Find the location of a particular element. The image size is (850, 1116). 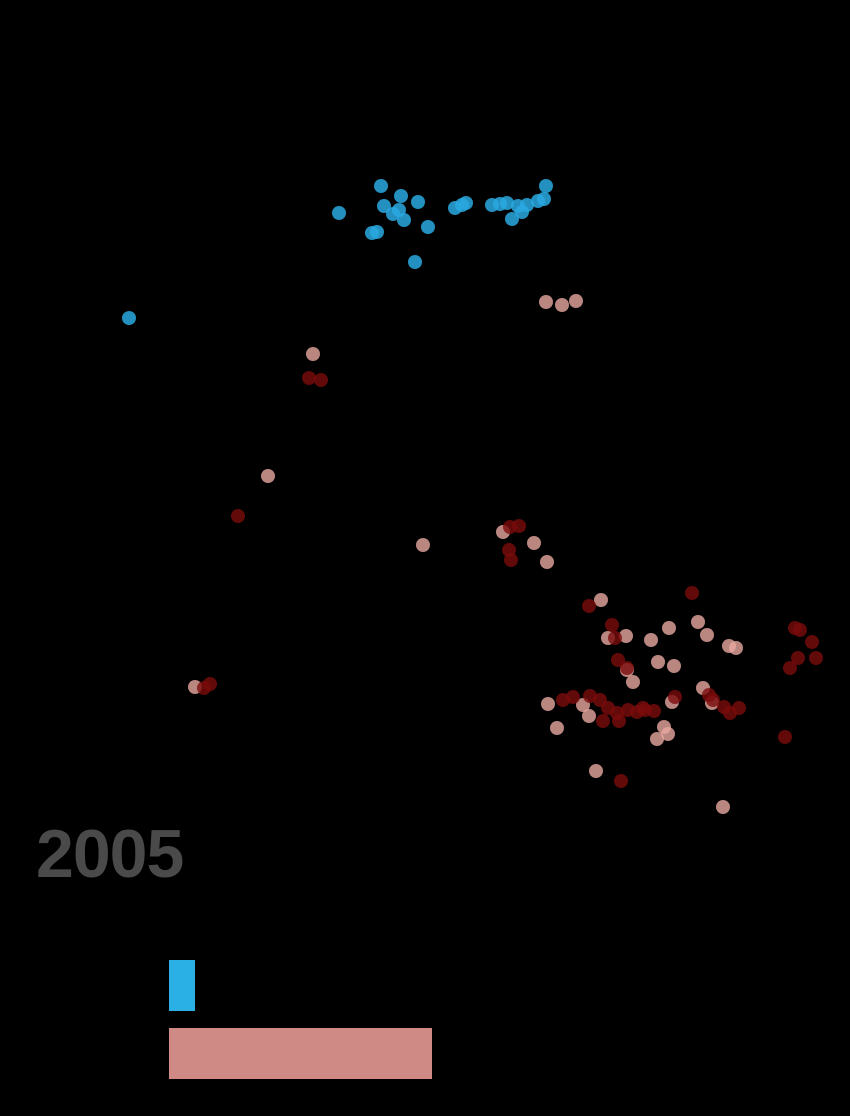

year-label: 2005 is located at coordinates (110, 854).